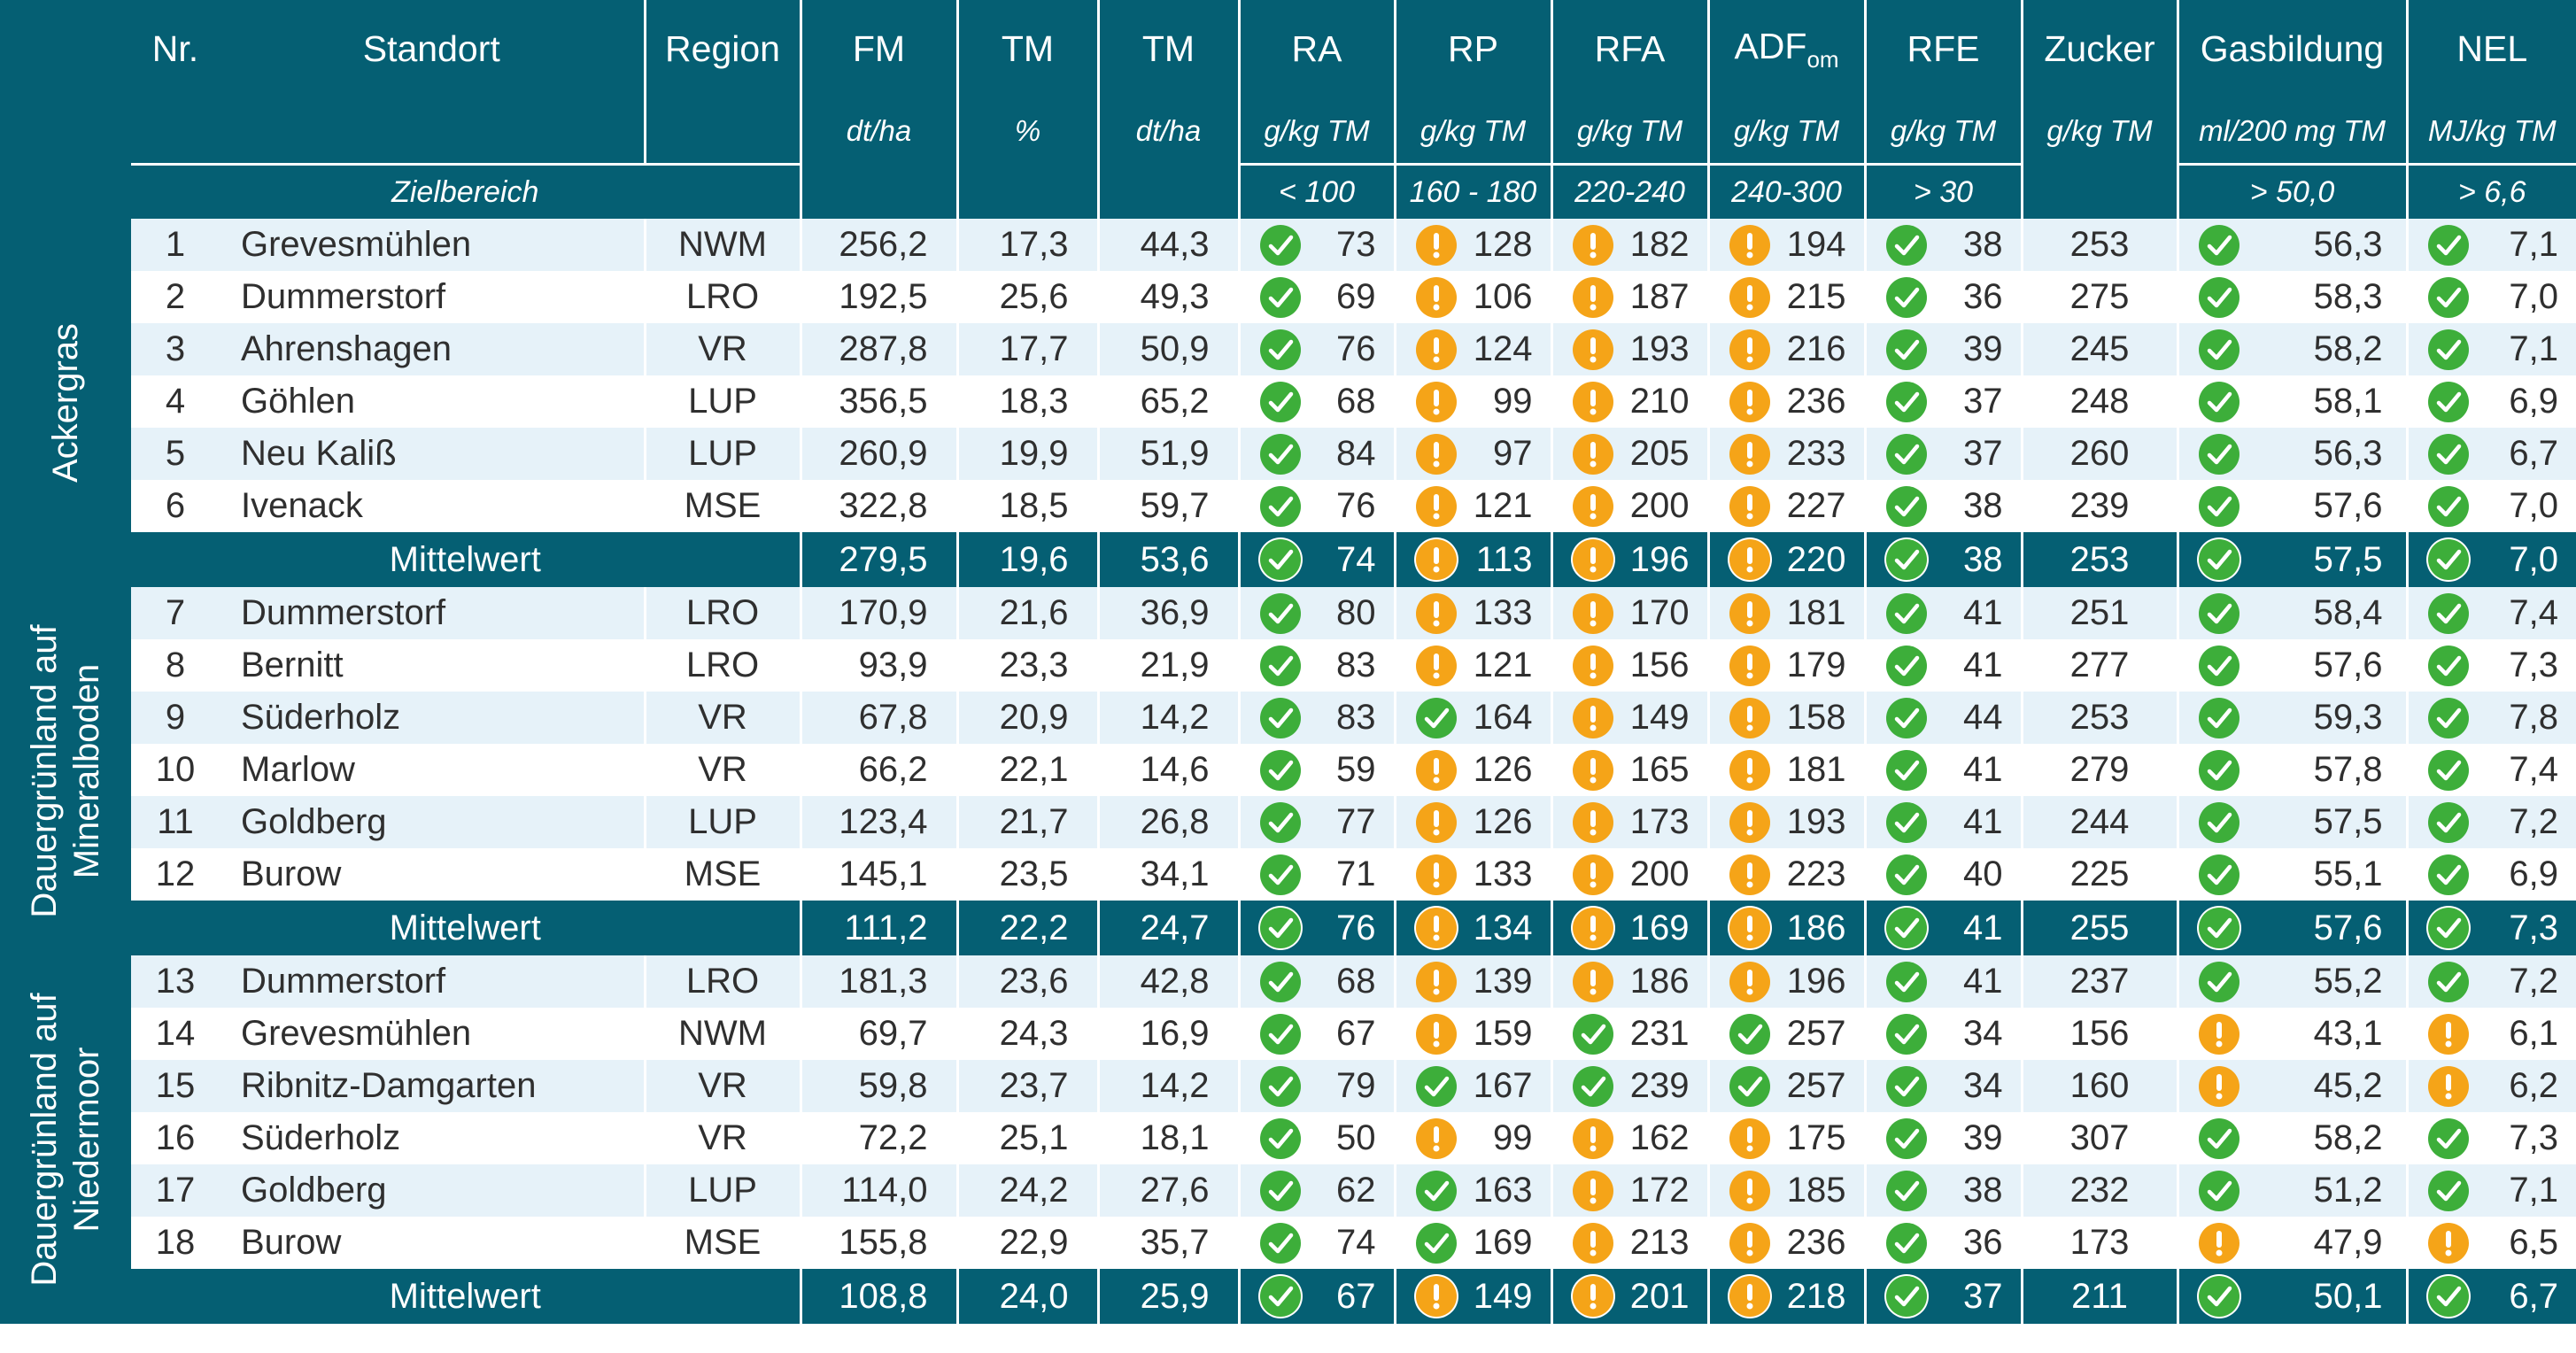 This screenshot has height=1353, width=2576. I want to click on cell-standort: Bernitt, so click(432, 665).